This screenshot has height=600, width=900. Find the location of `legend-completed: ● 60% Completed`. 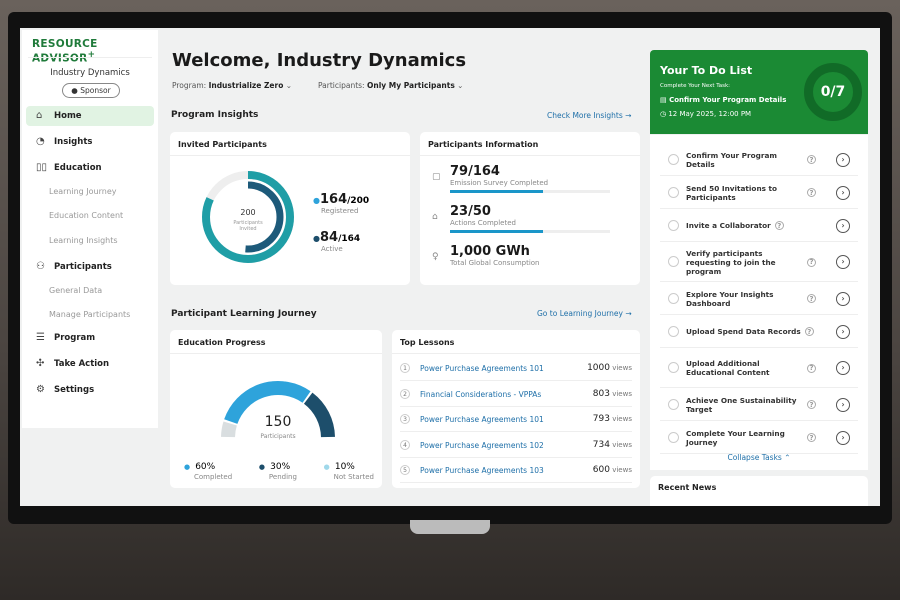

legend-completed: ● 60% Completed is located at coordinates (208, 471).